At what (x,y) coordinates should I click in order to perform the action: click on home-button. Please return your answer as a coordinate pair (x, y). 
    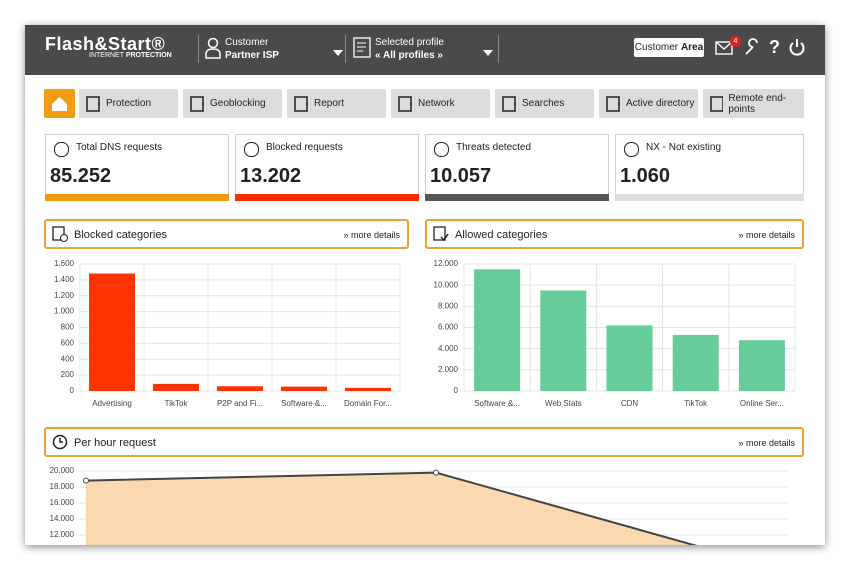
    Looking at the image, I should click on (59, 103).